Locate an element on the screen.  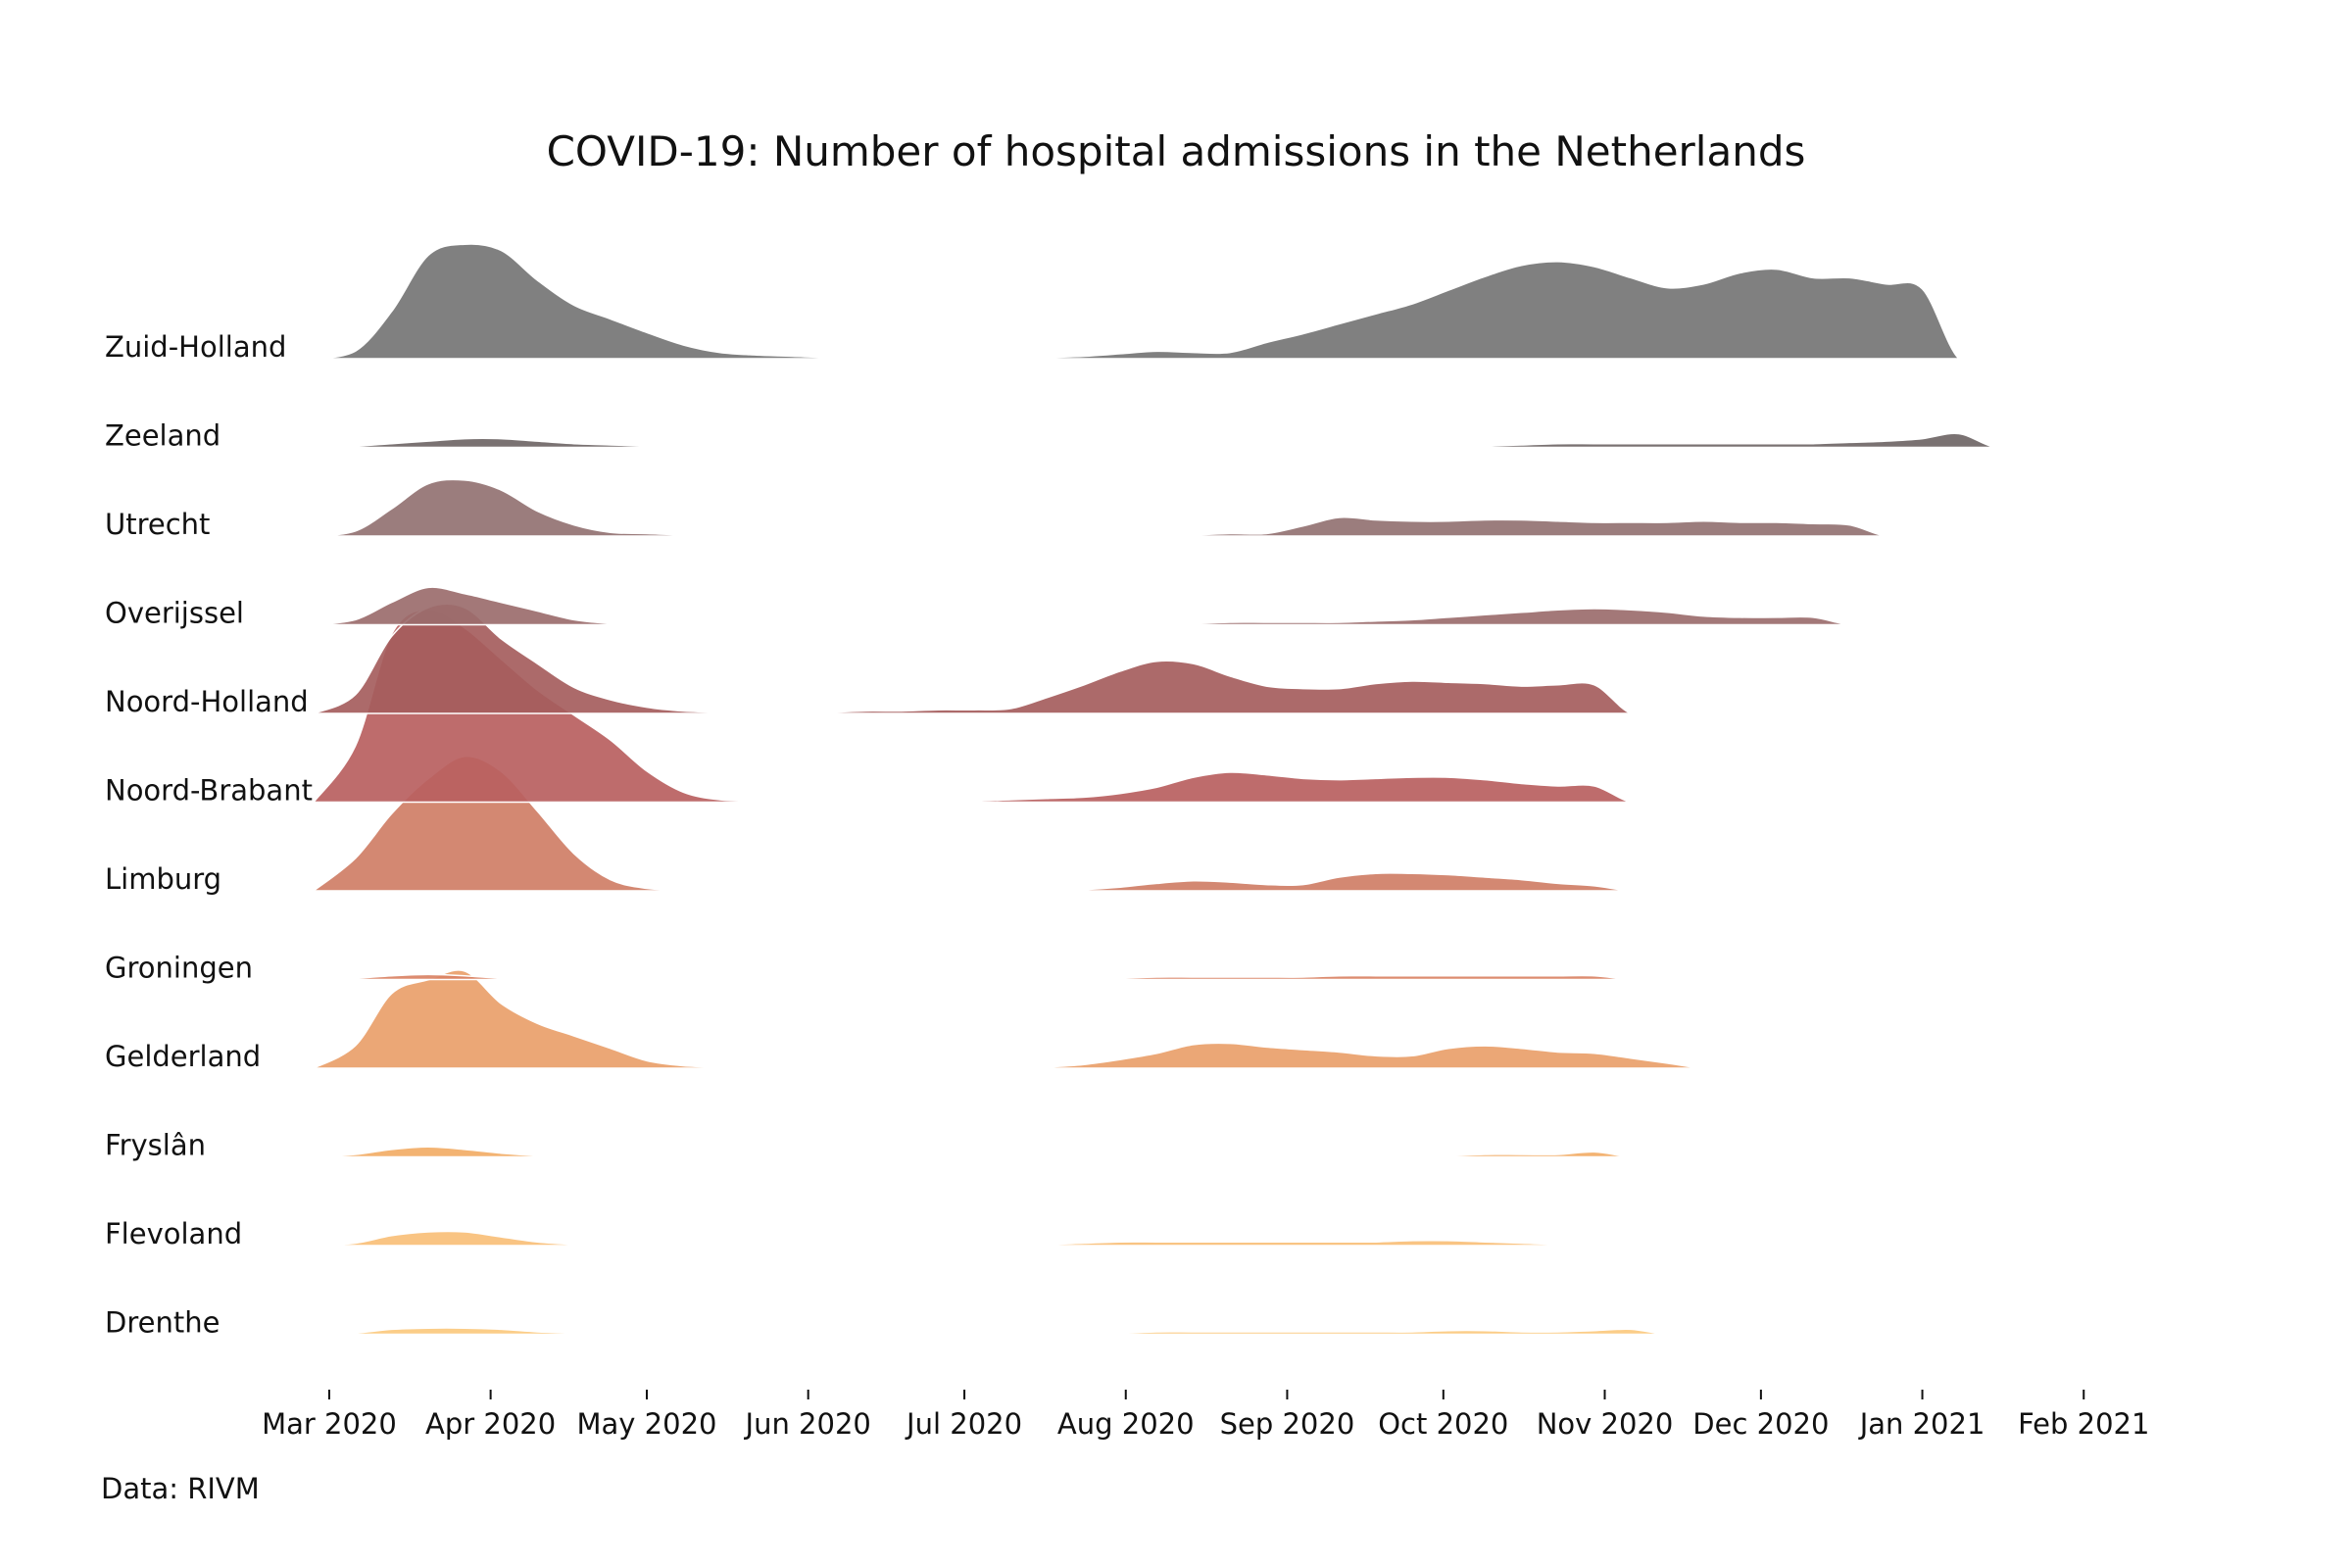
x-tick-label: May 2020 is located at coordinates (647, 1424).